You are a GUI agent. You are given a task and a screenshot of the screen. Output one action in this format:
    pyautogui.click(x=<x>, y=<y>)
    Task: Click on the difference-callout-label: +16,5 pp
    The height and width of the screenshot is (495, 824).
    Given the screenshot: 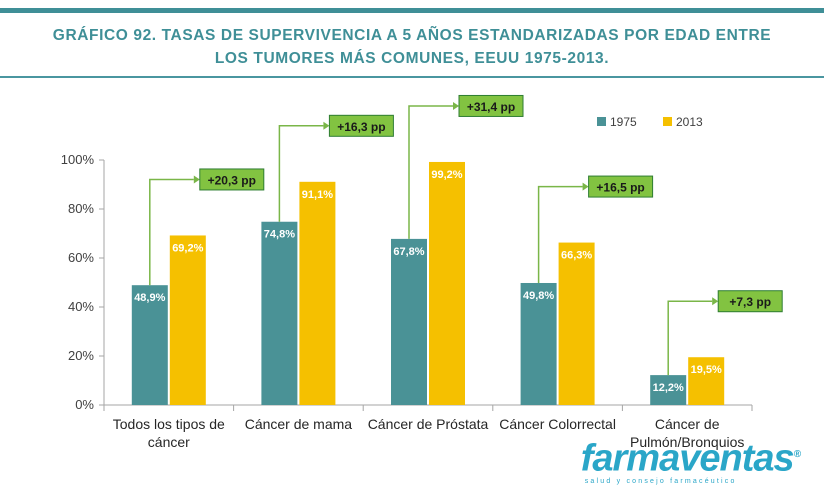 What is the action you would take?
    pyautogui.click(x=620, y=188)
    